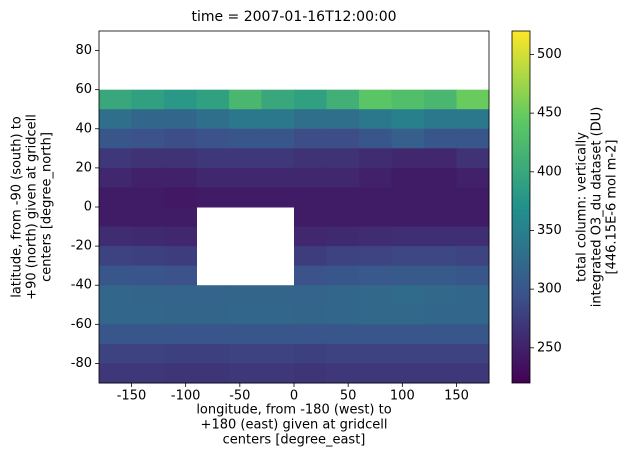 Image resolution: width=630 pixels, height=470 pixels. I want to click on x-tick-label: 100, so click(402, 396).